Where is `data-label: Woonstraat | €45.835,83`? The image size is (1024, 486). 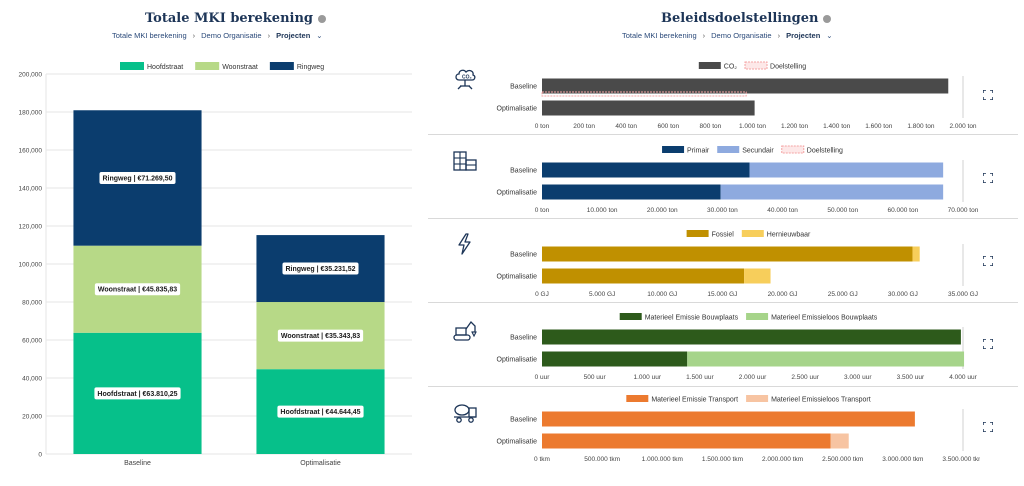
data-label: Woonstraat | €45.835,83 is located at coordinates (137, 290).